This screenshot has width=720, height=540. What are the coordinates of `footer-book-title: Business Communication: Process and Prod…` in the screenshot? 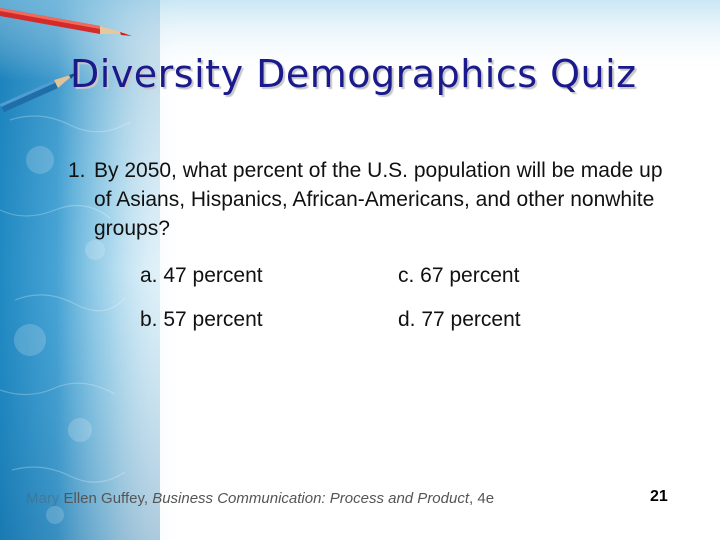 It's located at (311, 498).